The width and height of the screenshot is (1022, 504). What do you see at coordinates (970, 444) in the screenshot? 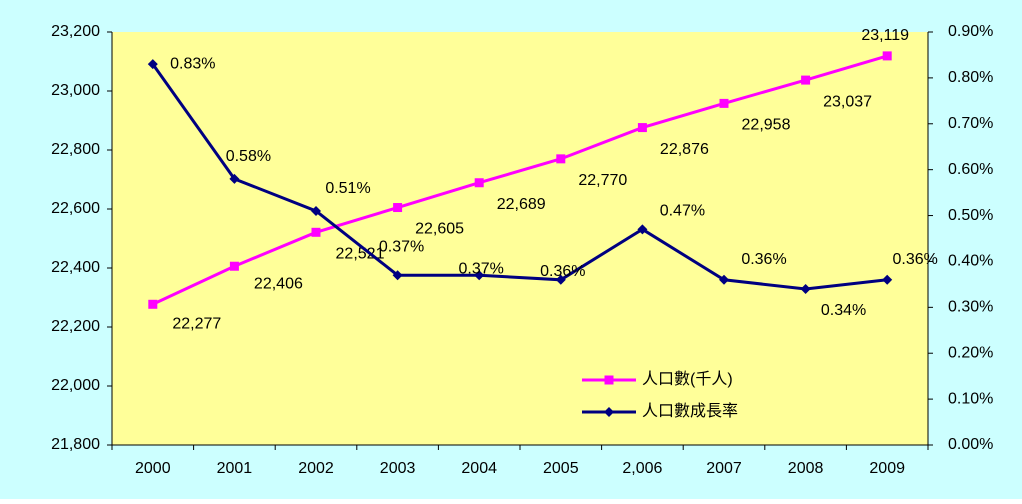
I see `y2-tick-label: 0.00%` at bounding box center [970, 444].